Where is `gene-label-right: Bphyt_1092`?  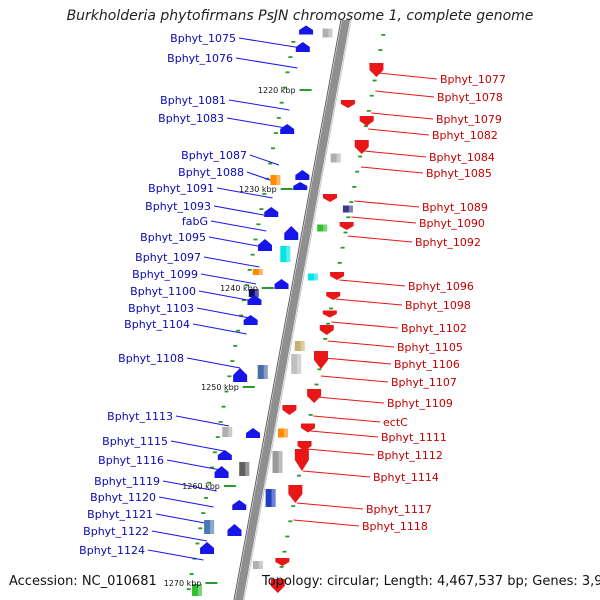 gene-label-right: Bphyt_1092 is located at coordinates (448, 242).